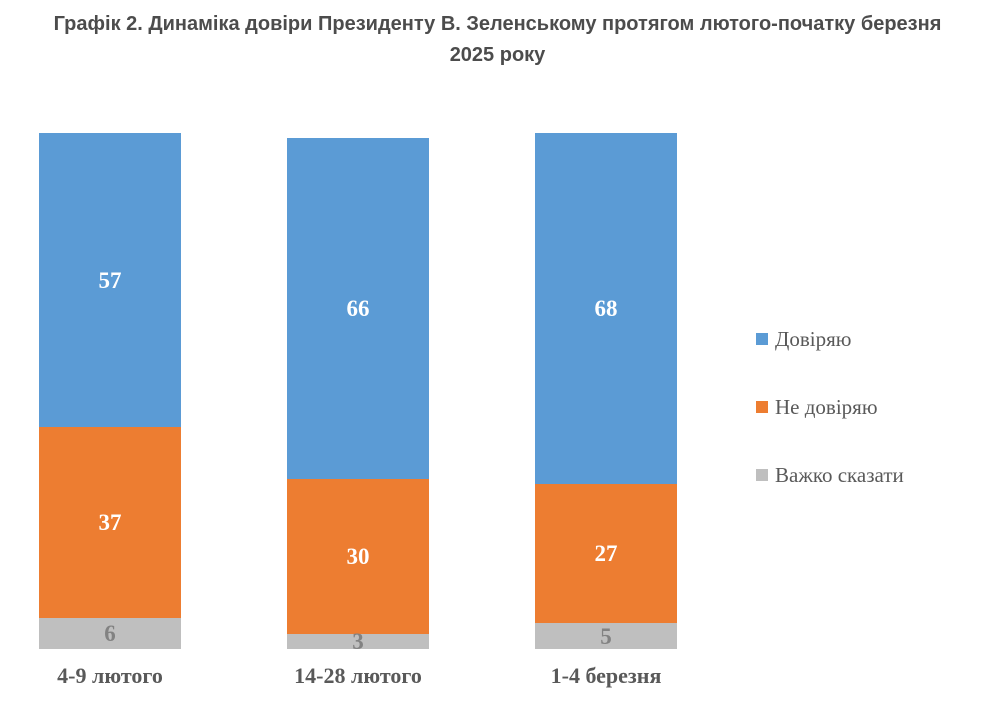 This screenshot has width=995, height=716. I want to click on data-label: 6, so click(110, 634).